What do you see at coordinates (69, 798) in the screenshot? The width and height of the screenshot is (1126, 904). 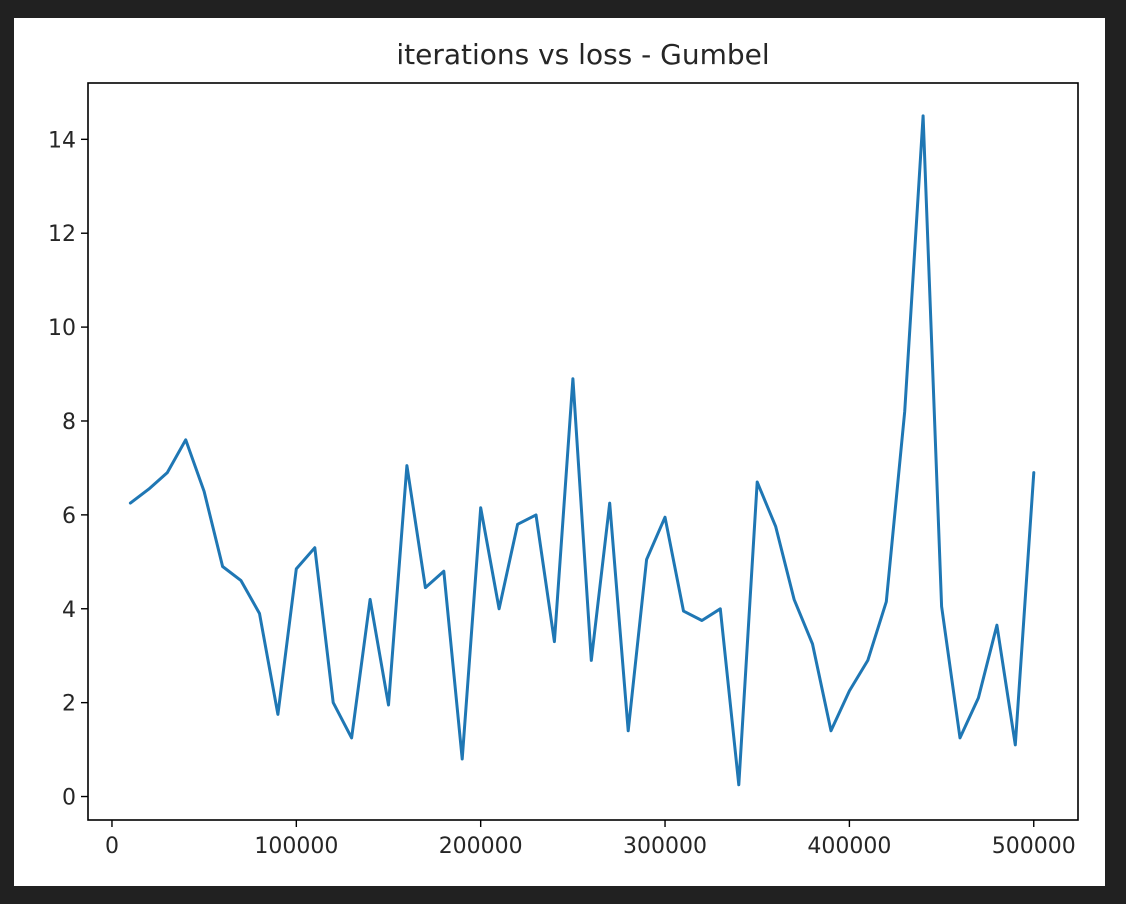 I see `y-tick-label: 0` at bounding box center [69, 798].